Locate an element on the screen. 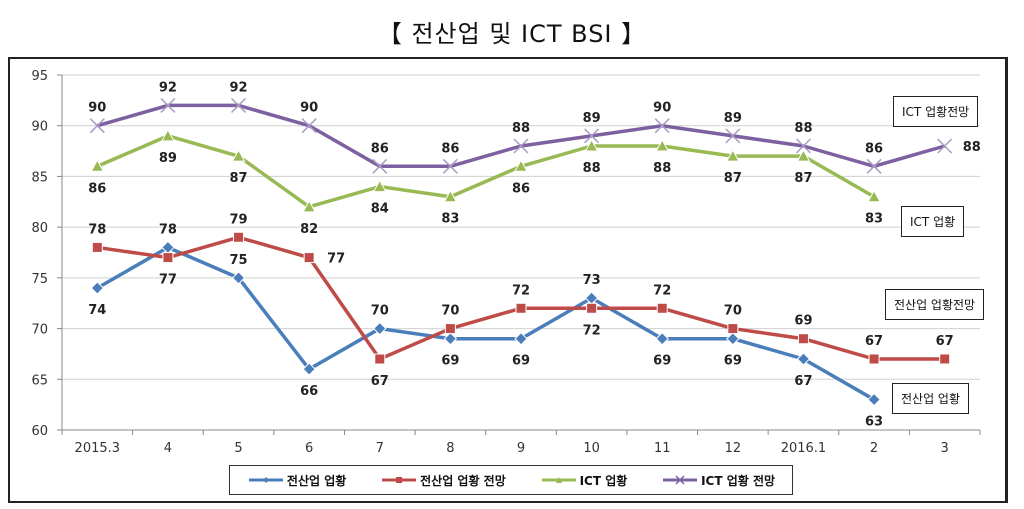 The width and height of the screenshot is (1024, 509). y-tick-label: 85 is located at coordinates (39, 177).